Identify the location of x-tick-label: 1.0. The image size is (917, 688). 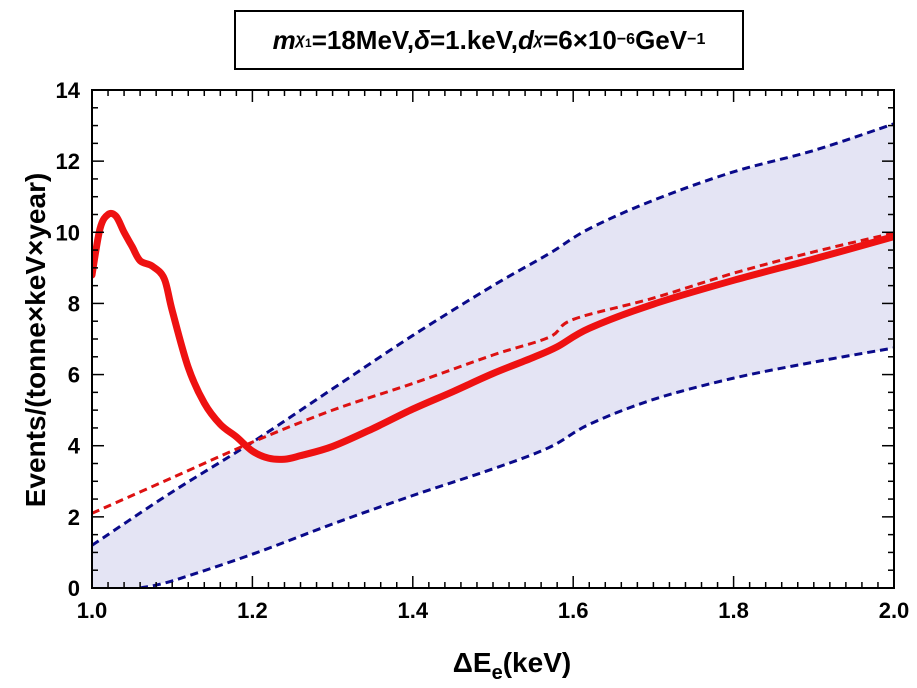
(92, 610).